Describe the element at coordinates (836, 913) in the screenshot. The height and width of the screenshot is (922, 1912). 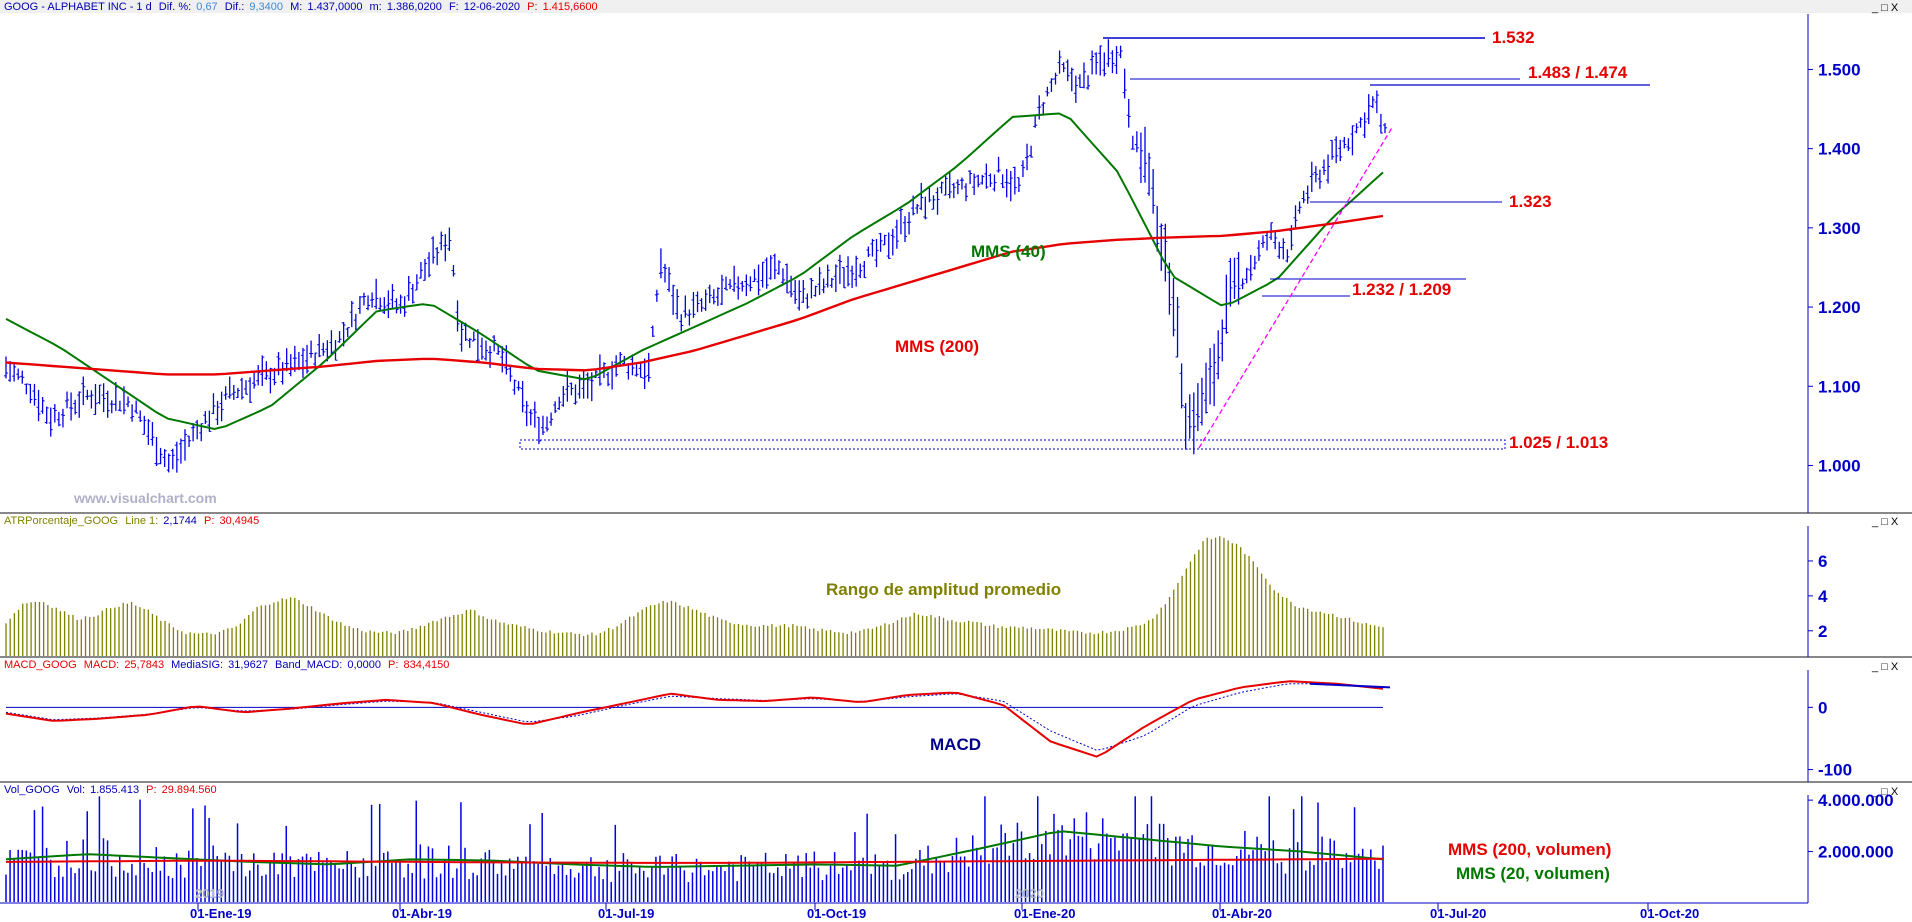
I see `x-tick-label: 01-Oct-19` at that location.